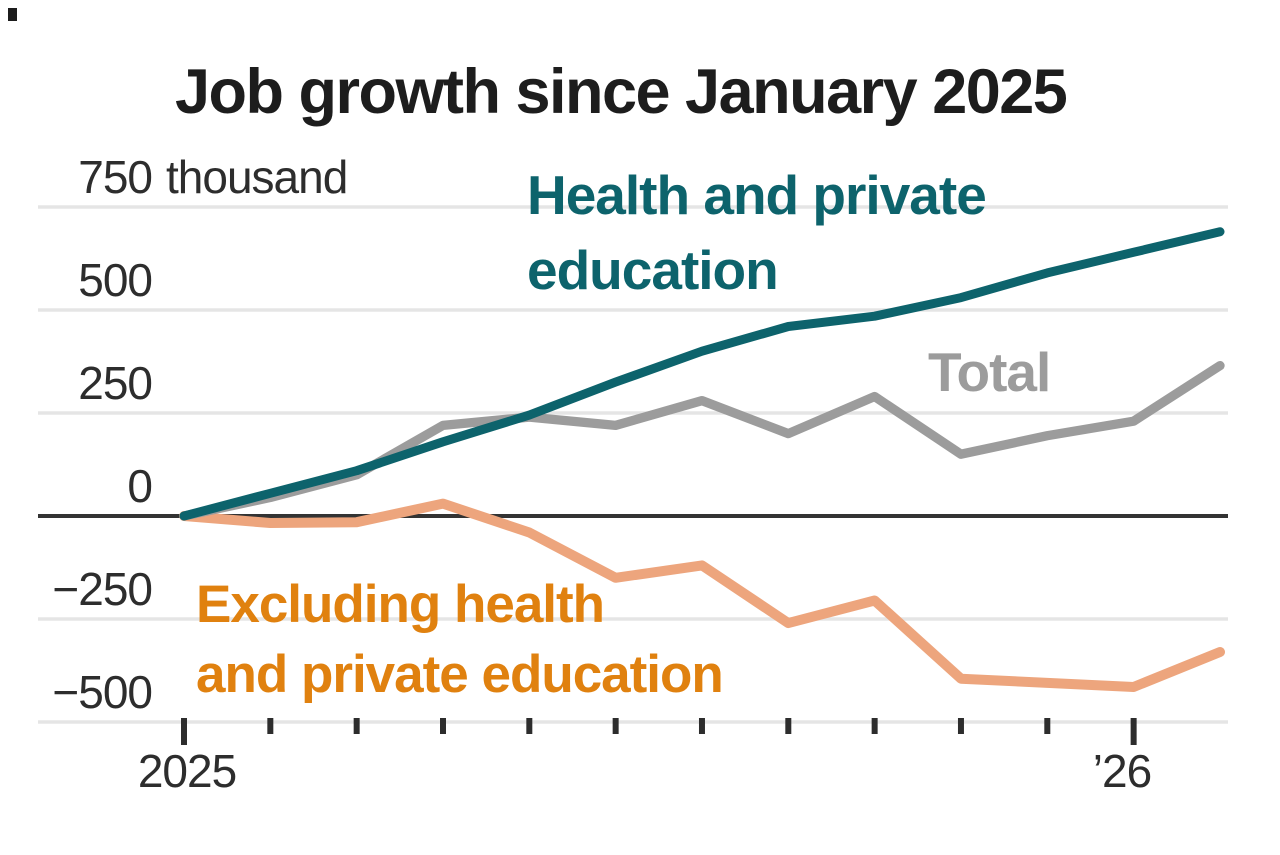  Describe the element at coordinates (115, 280) in the screenshot. I see `y-axis-tick-value: 500` at that location.